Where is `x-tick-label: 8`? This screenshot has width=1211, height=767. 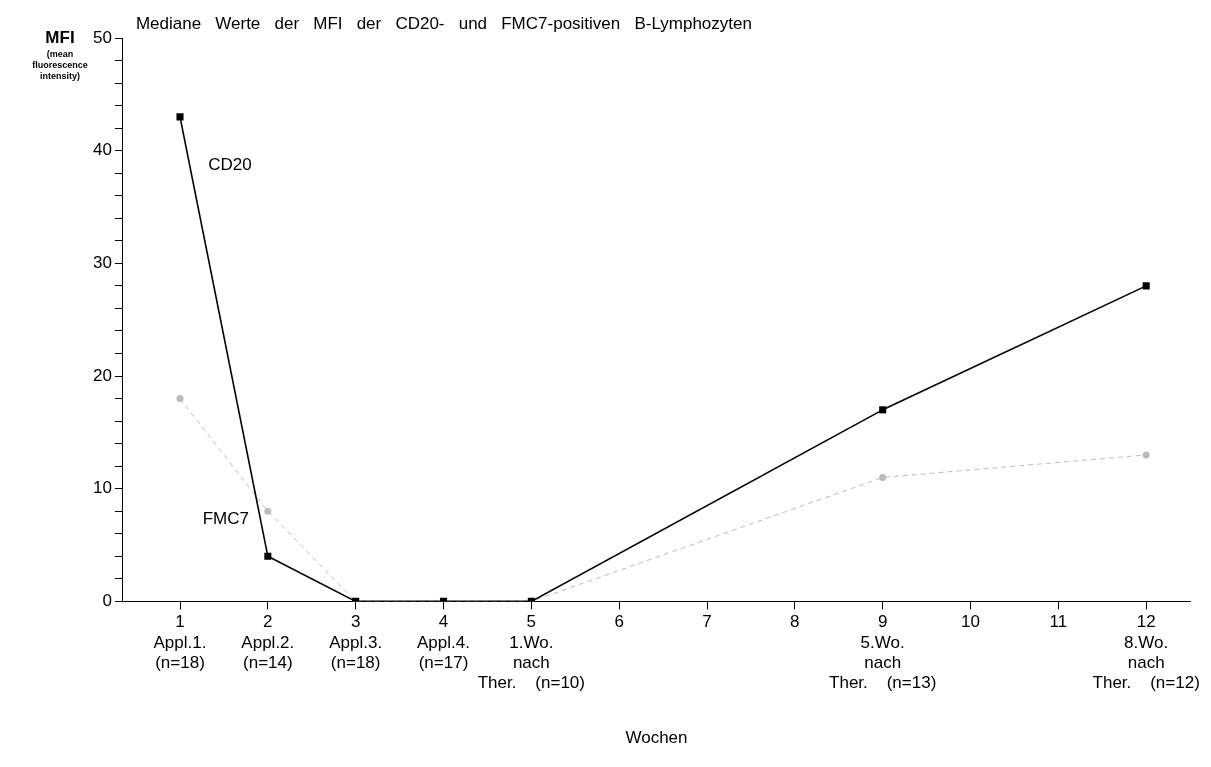 x-tick-label: 8 is located at coordinates (795, 622).